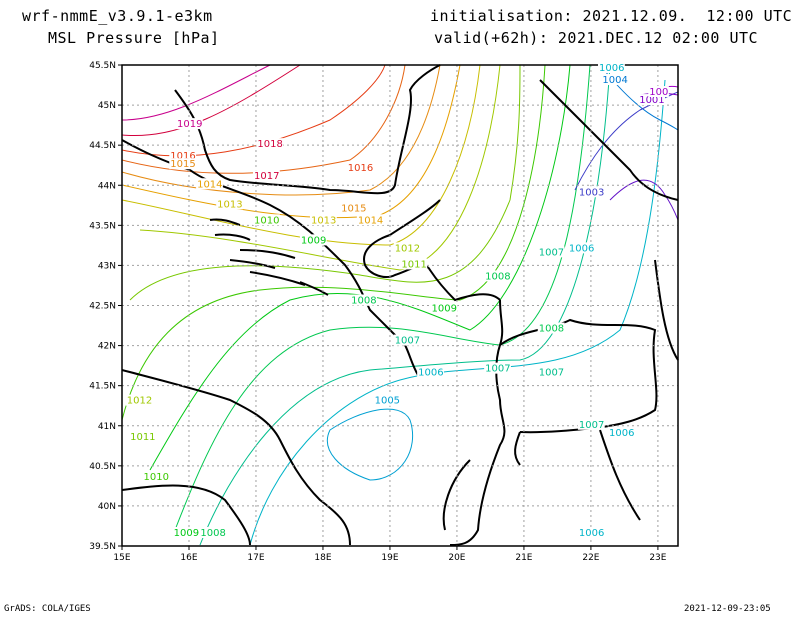  What do you see at coordinates (188, 558) in the screenshot?
I see `lon-tick-label: 16E` at bounding box center [188, 558].